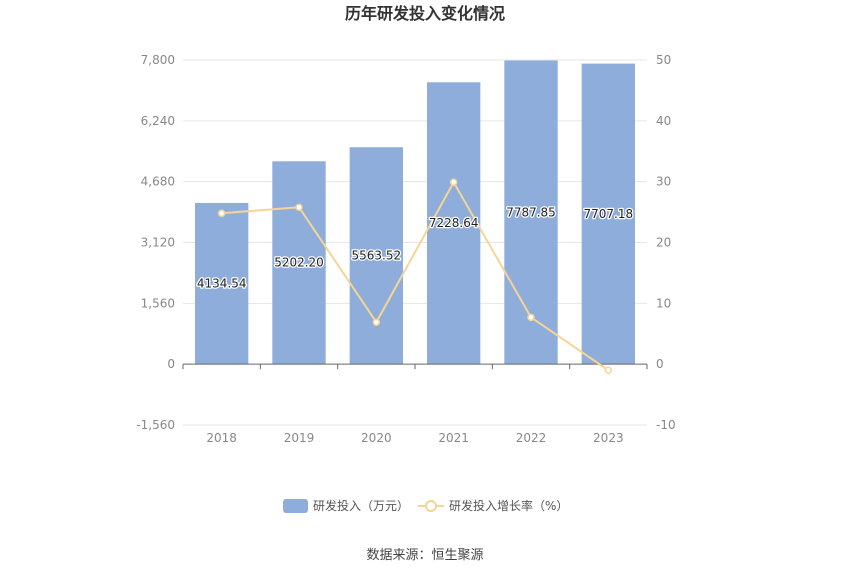 The image size is (850, 575). What do you see at coordinates (415, 404) in the screenshot?
I see `x-axis: 2018 2019 2020 2021 2022 2023` at bounding box center [415, 404].